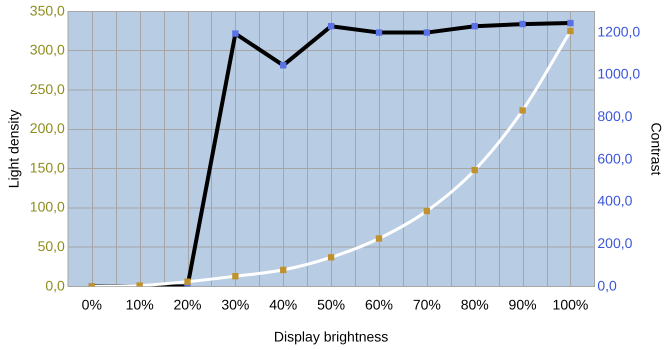 The width and height of the screenshot is (672, 350). I want to click on x-tick-label: 10%, so click(140, 304).